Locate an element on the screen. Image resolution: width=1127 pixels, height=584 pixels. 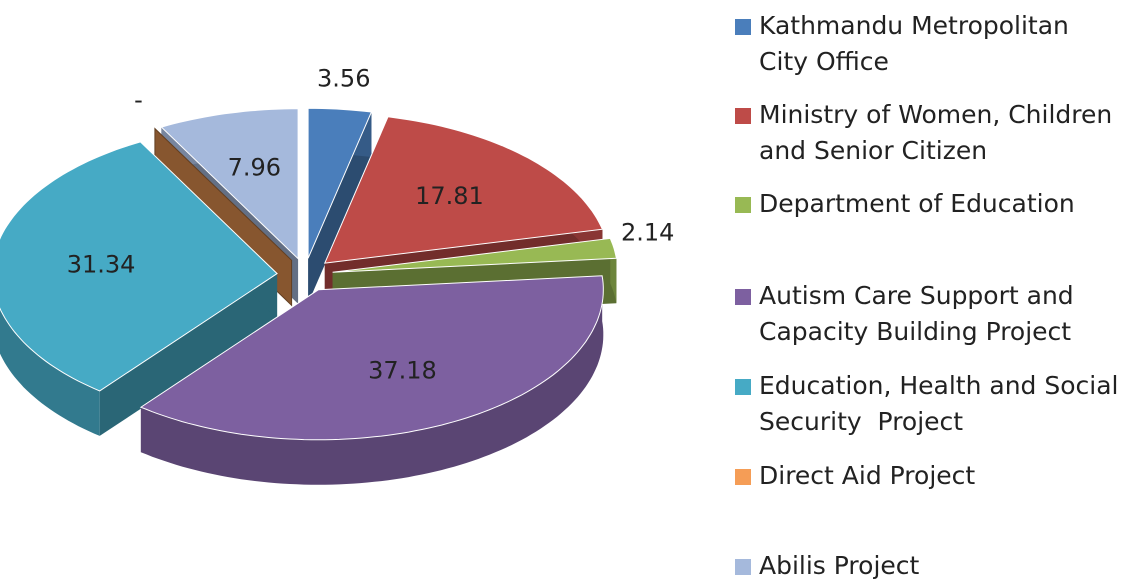
data-label: 7.96 is located at coordinates (254, 168).